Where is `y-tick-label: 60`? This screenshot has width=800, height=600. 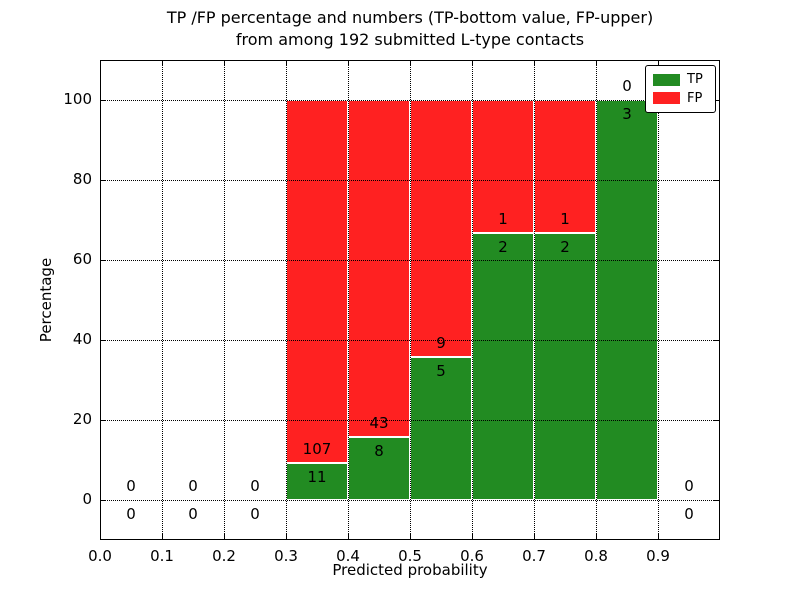 y-tick-label: 60 is located at coordinates (82, 259).